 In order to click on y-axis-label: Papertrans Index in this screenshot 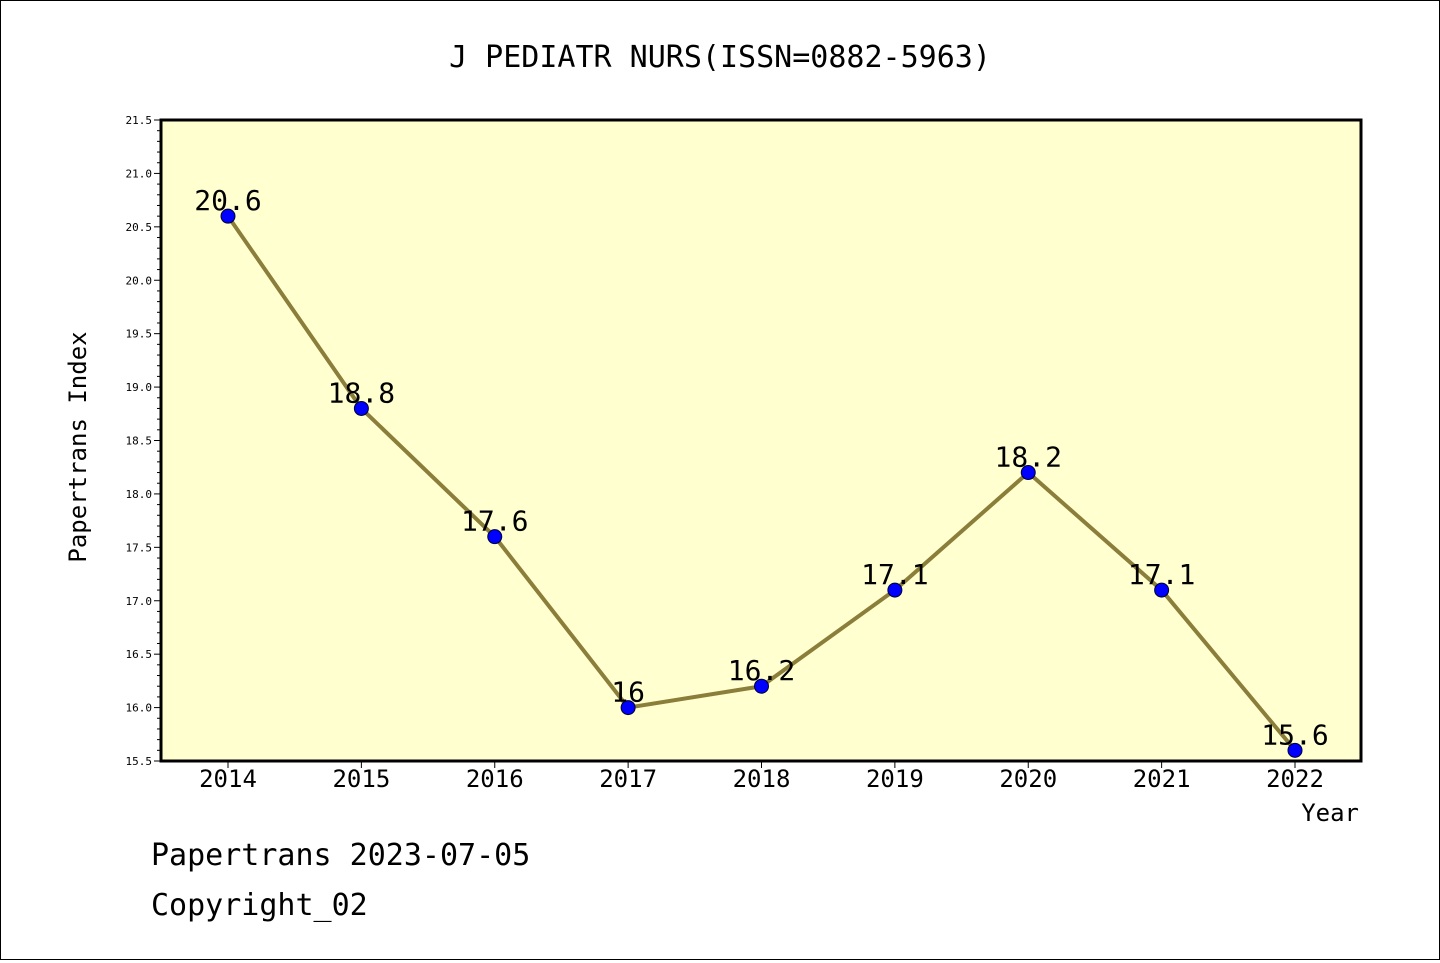, I will do `click(78, 446)`.